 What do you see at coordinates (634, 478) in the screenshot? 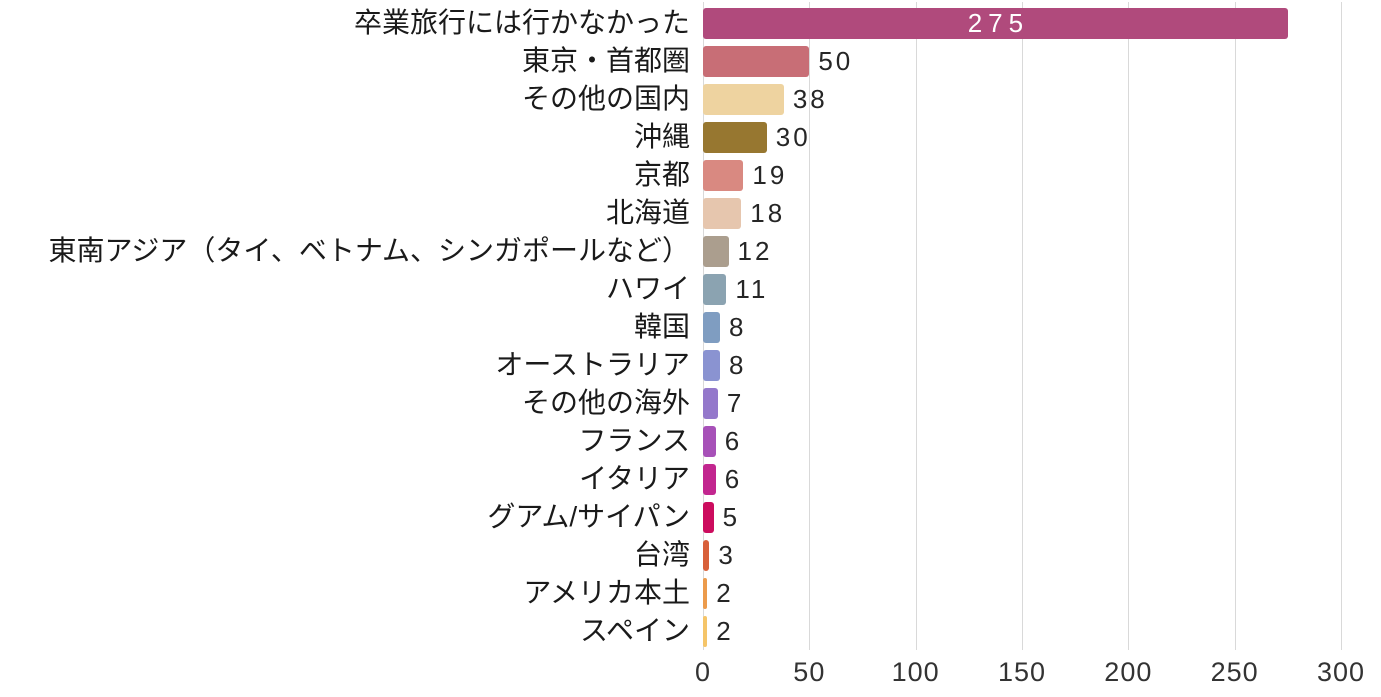
I see `category-label: イタリア` at bounding box center [634, 478].